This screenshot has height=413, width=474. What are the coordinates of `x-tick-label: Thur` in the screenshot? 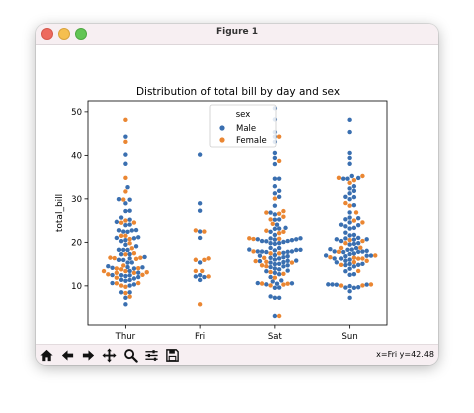 It's located at (125, 337).